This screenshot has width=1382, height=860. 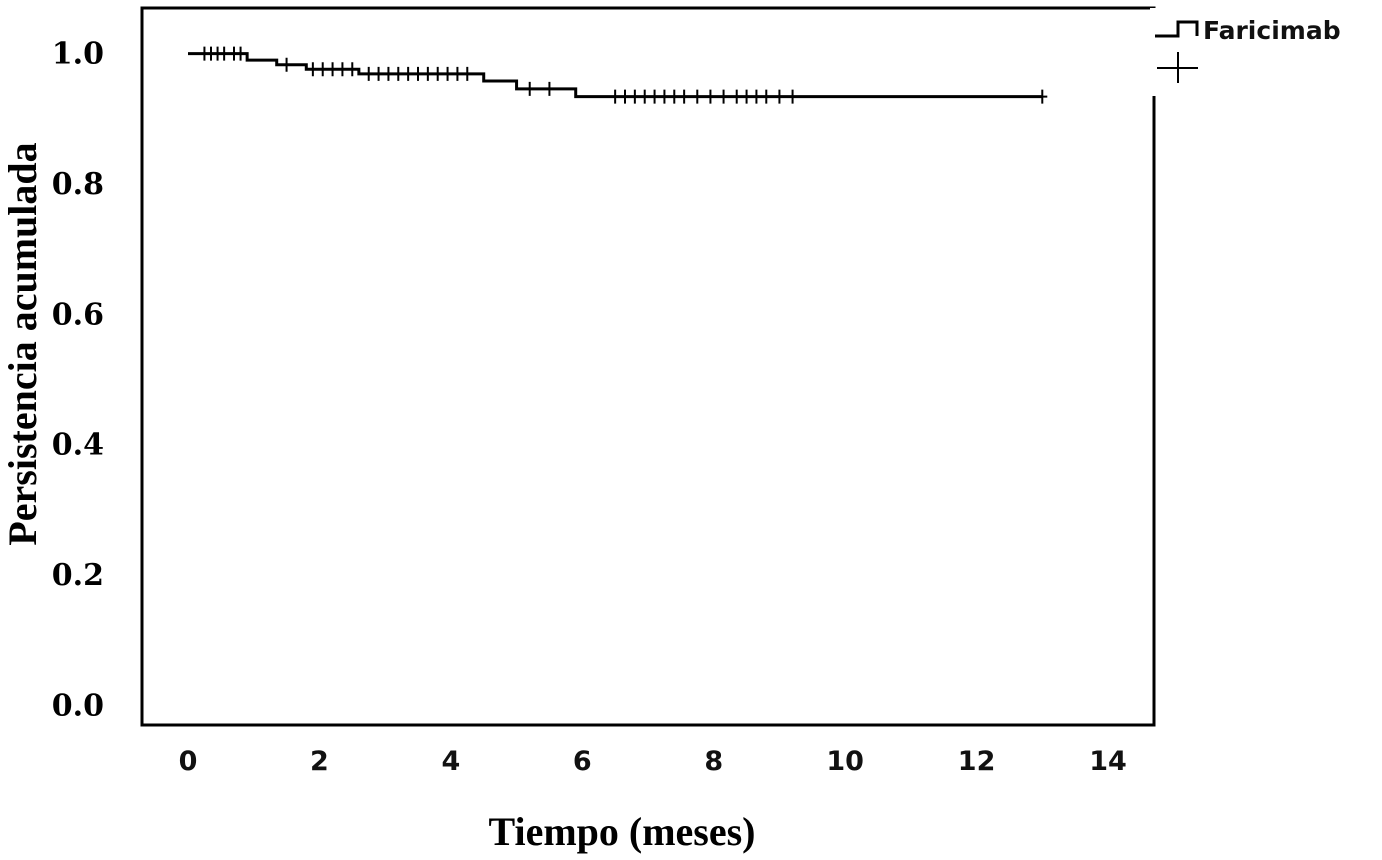 I want to click on x-tick-label: 2, so click(x=319, y=761).